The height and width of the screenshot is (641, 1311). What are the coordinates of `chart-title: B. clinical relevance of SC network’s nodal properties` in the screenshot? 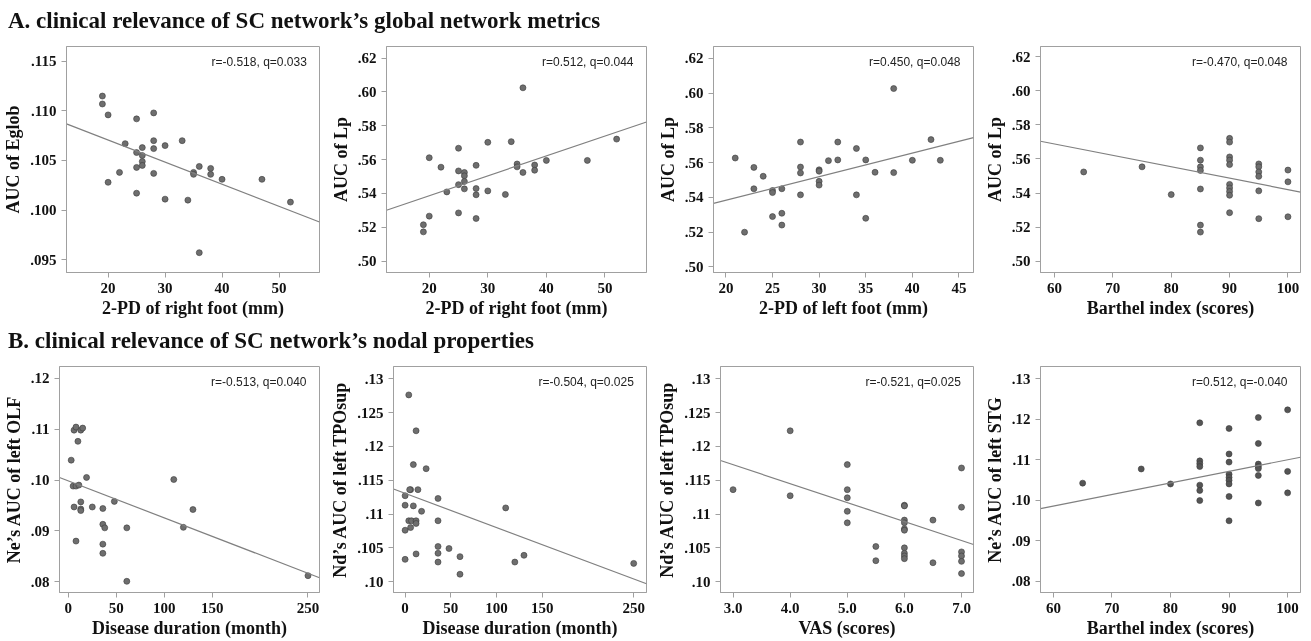 It's located at (271, 341).